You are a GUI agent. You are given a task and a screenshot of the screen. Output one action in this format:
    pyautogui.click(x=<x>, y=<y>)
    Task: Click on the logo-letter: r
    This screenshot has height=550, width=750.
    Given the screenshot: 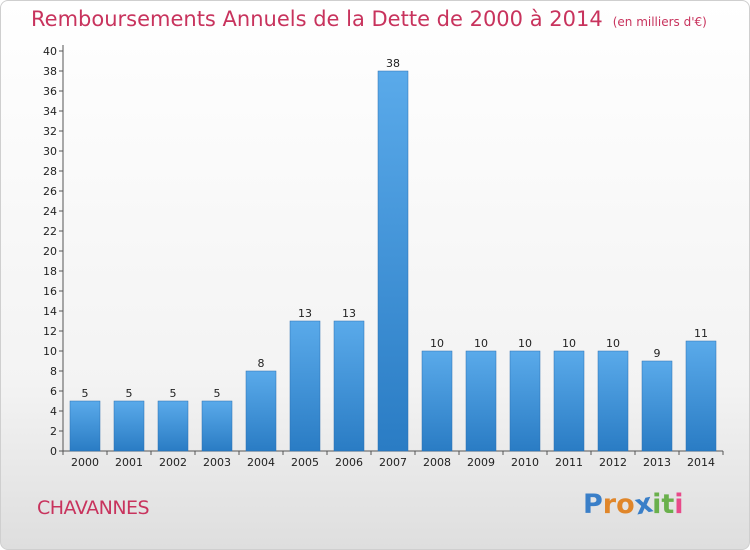 What is the action you would take?
    pyautogui.click(x=609, y=504)
    